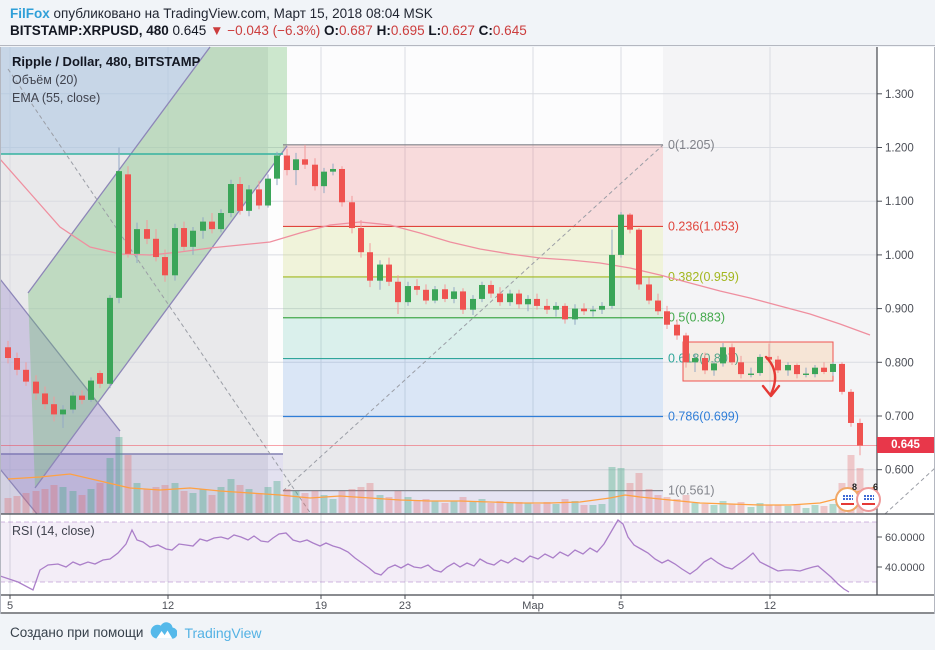 The image size is (935, 650). What do you see at coordinates (53, 531) in the screenshot?
I see `rsi-study-label: RSI (14, close)` at bounding box center [53, 531].